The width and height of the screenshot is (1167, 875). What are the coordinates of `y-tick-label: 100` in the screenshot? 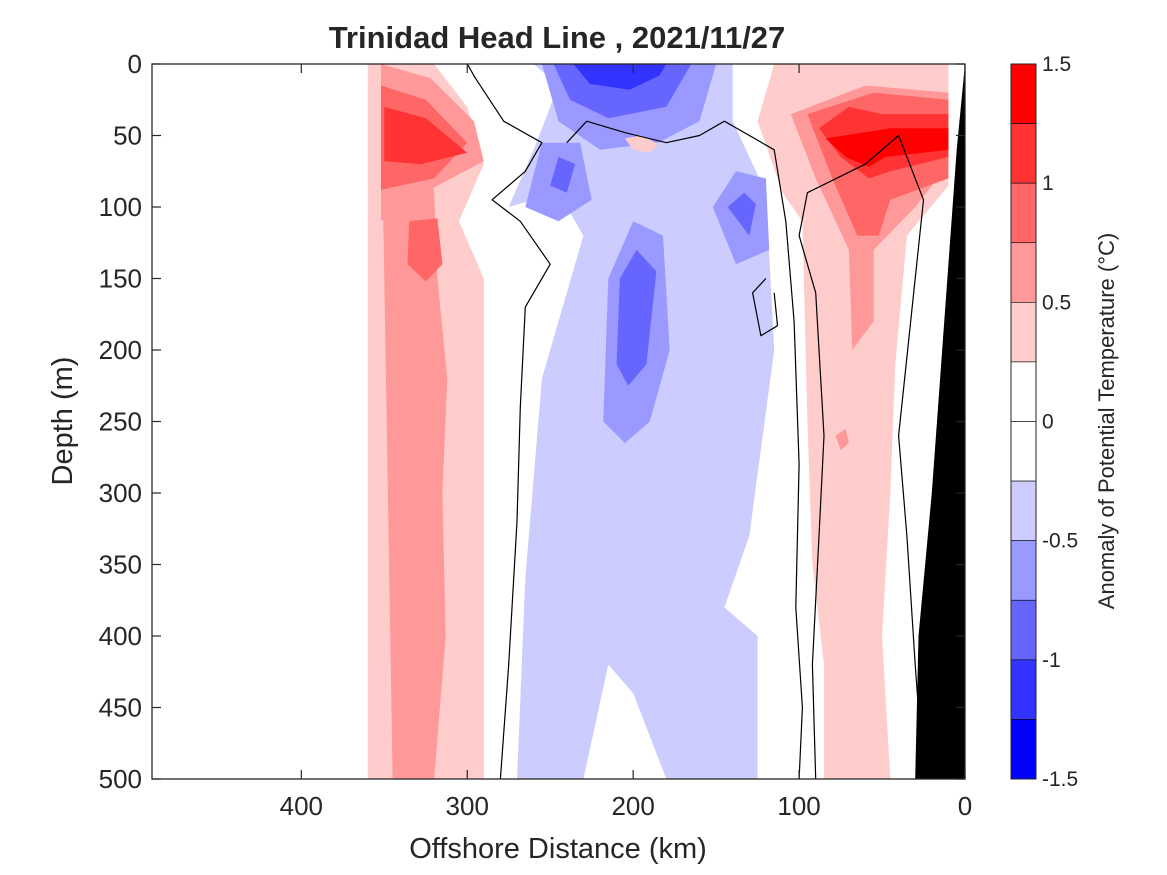 It's located at (120, 207).